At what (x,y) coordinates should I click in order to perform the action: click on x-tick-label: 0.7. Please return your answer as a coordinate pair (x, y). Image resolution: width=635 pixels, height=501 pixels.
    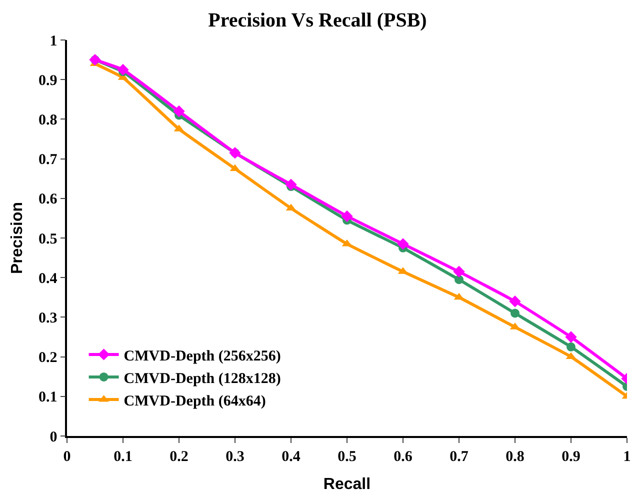
    Looking at the image, I should click on (459, 456).